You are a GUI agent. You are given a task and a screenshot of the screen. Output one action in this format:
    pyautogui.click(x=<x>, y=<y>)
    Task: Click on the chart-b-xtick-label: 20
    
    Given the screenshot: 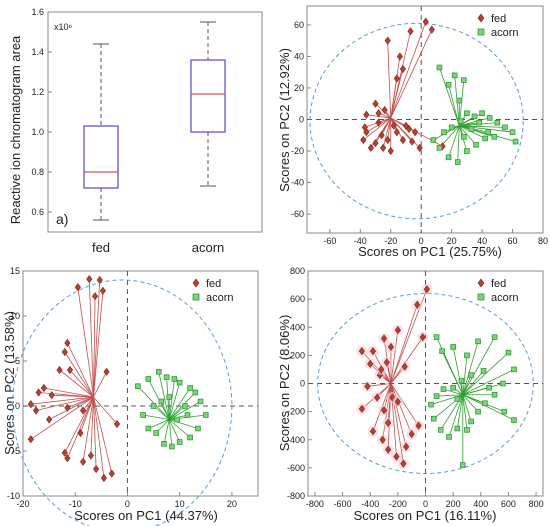 What is the action you would take?
    pyautogui.click(x=452, y=241)
    